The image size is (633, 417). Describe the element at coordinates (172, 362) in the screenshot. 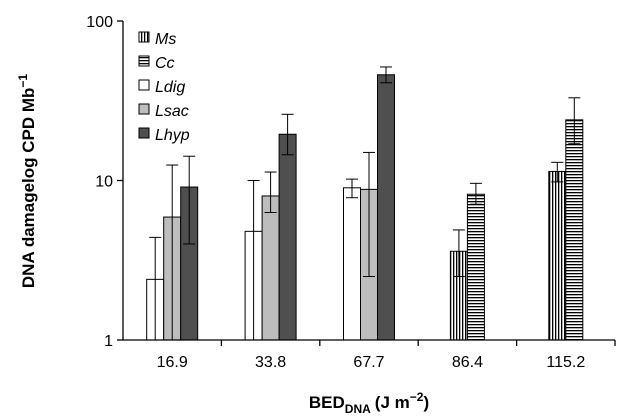

I see `x-tick-label: 16.9` at that location.